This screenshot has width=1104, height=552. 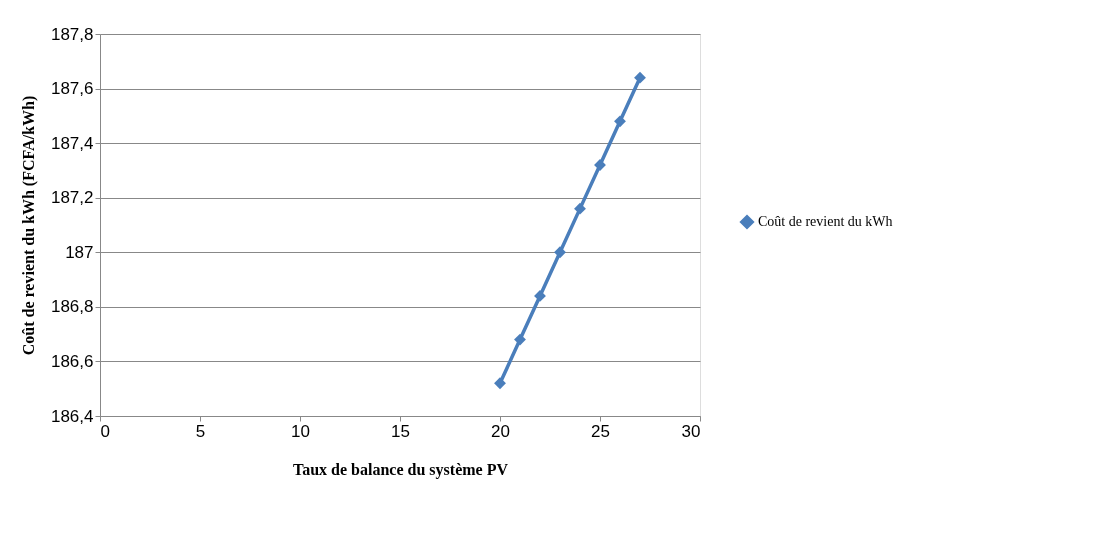 What do you see at coordinates (300, 431) in the screenshot?
I see `x-tick-label: 10` at bounding box center [300, 431].